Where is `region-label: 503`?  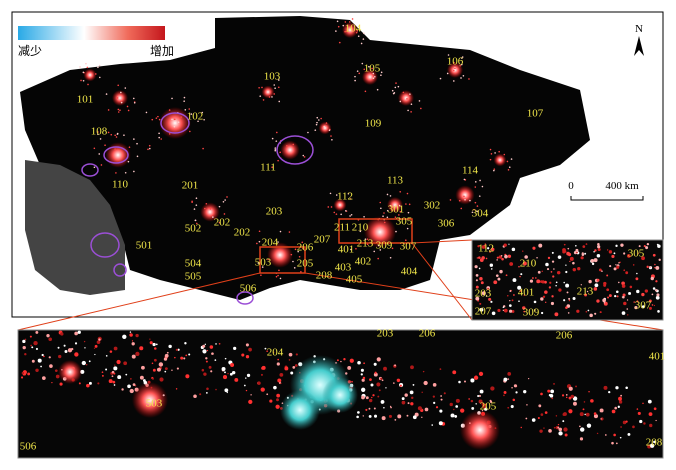 region-label: 503 is located at coordinates (263, 263).